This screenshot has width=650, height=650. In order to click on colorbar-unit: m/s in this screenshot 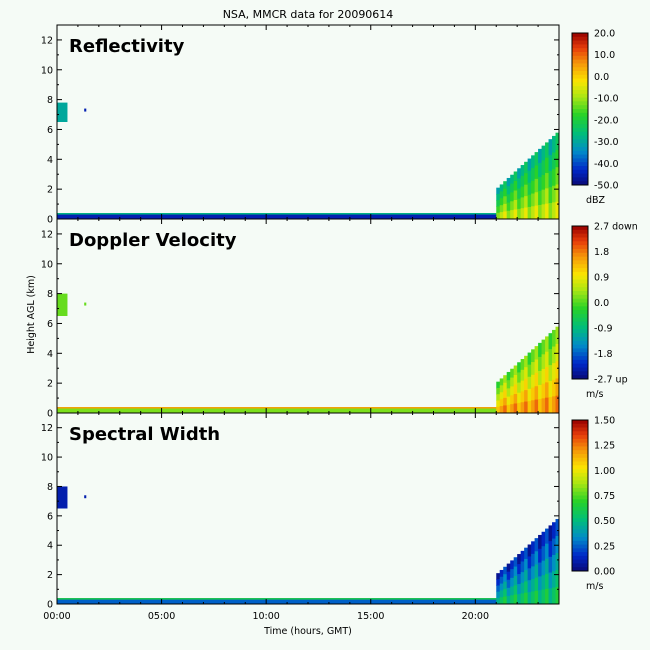, I will do `click(594, 394)`.